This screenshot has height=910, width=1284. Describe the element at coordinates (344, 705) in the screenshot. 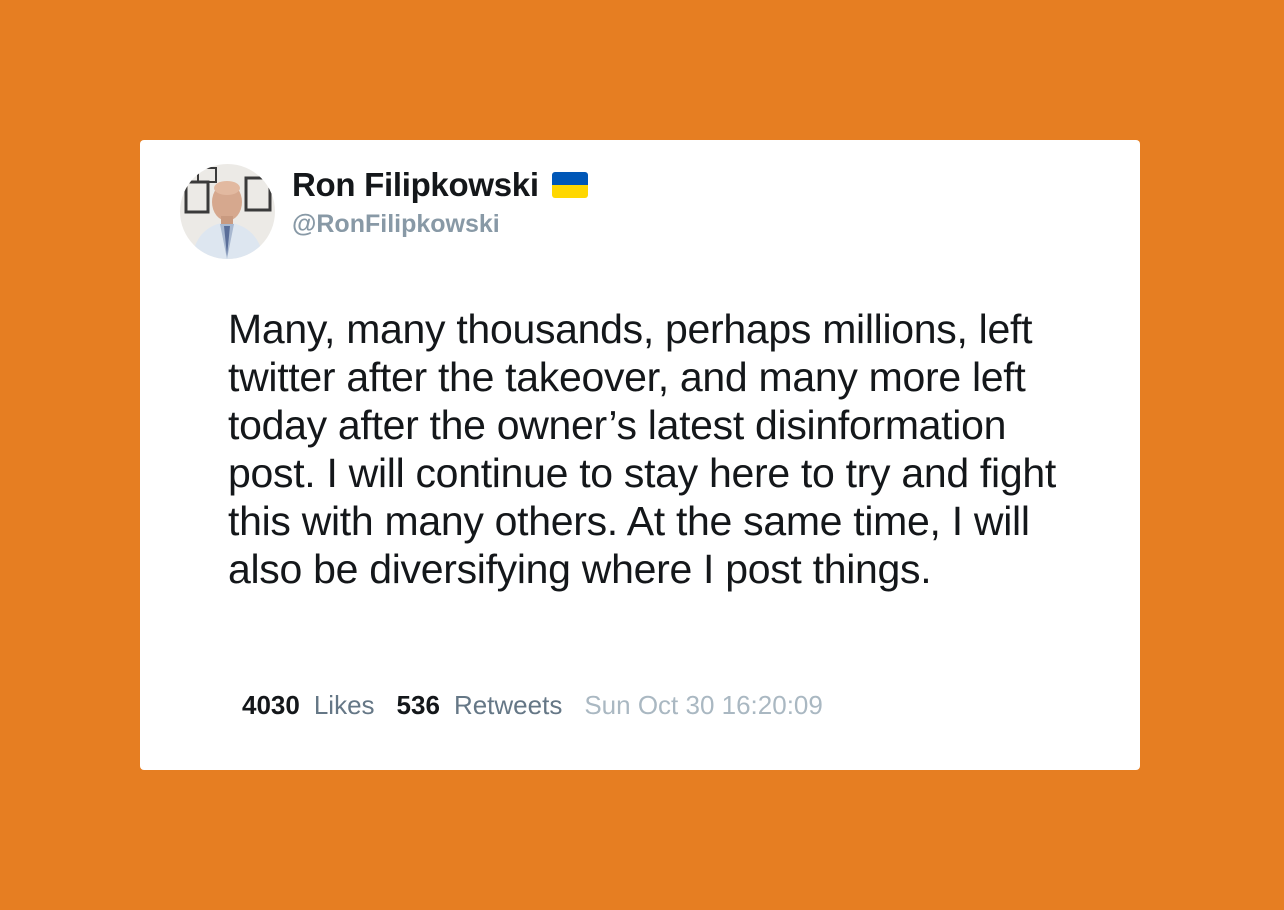

I see `likes-label: Likes` at that location.